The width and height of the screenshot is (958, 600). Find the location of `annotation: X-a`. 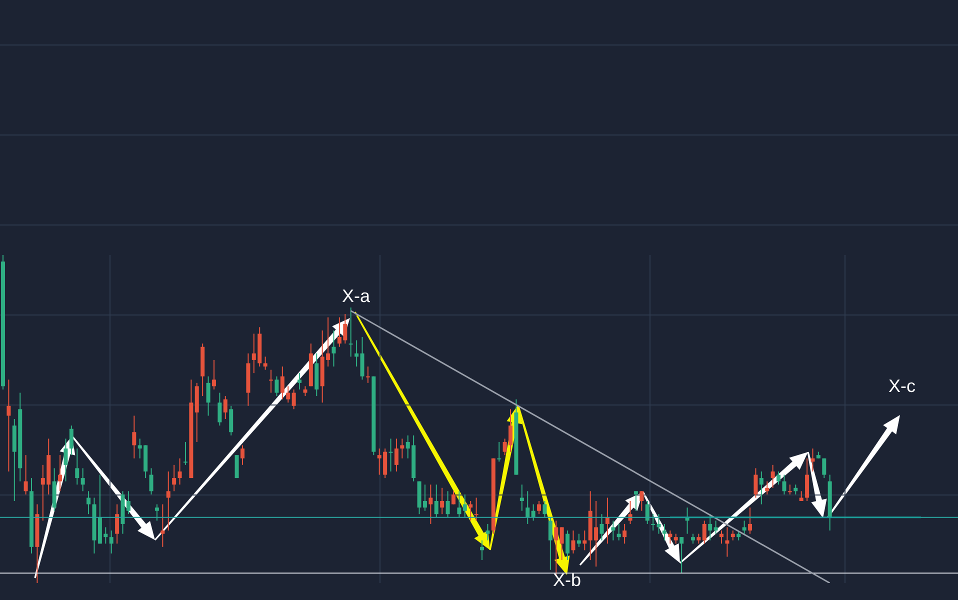

annotation: X-a is located at coordinates (356, 296).